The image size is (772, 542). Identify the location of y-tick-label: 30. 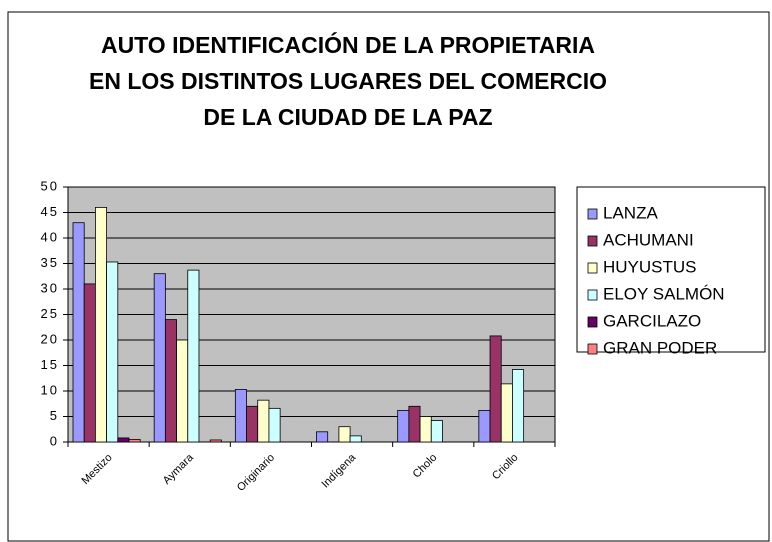
(50, 287).